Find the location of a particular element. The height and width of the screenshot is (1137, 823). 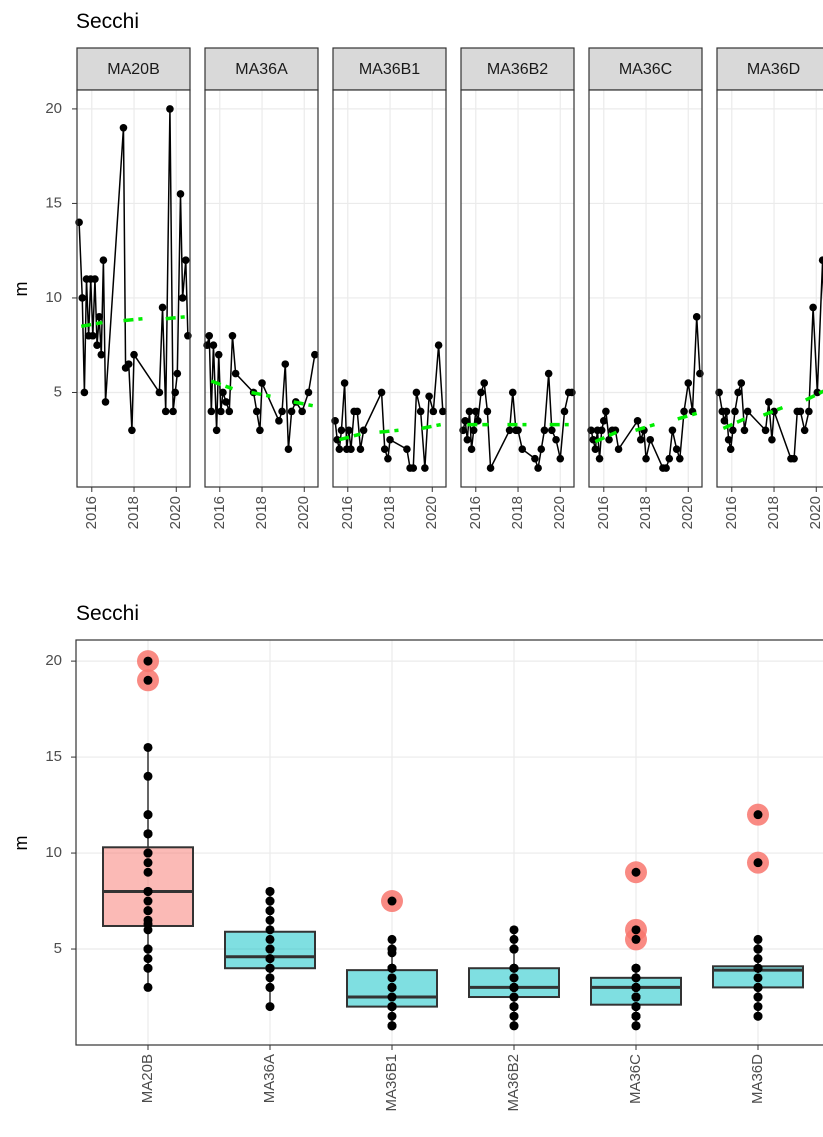

y-tick-label: 15 is located at coordinates (53, 756).